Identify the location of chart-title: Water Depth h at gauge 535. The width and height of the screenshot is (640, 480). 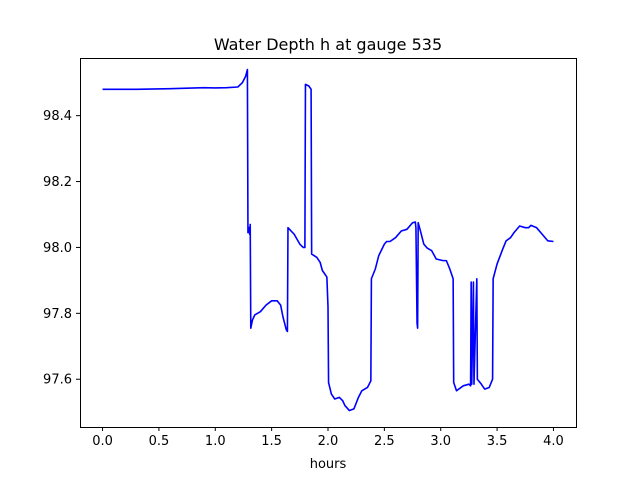
(328, 44).